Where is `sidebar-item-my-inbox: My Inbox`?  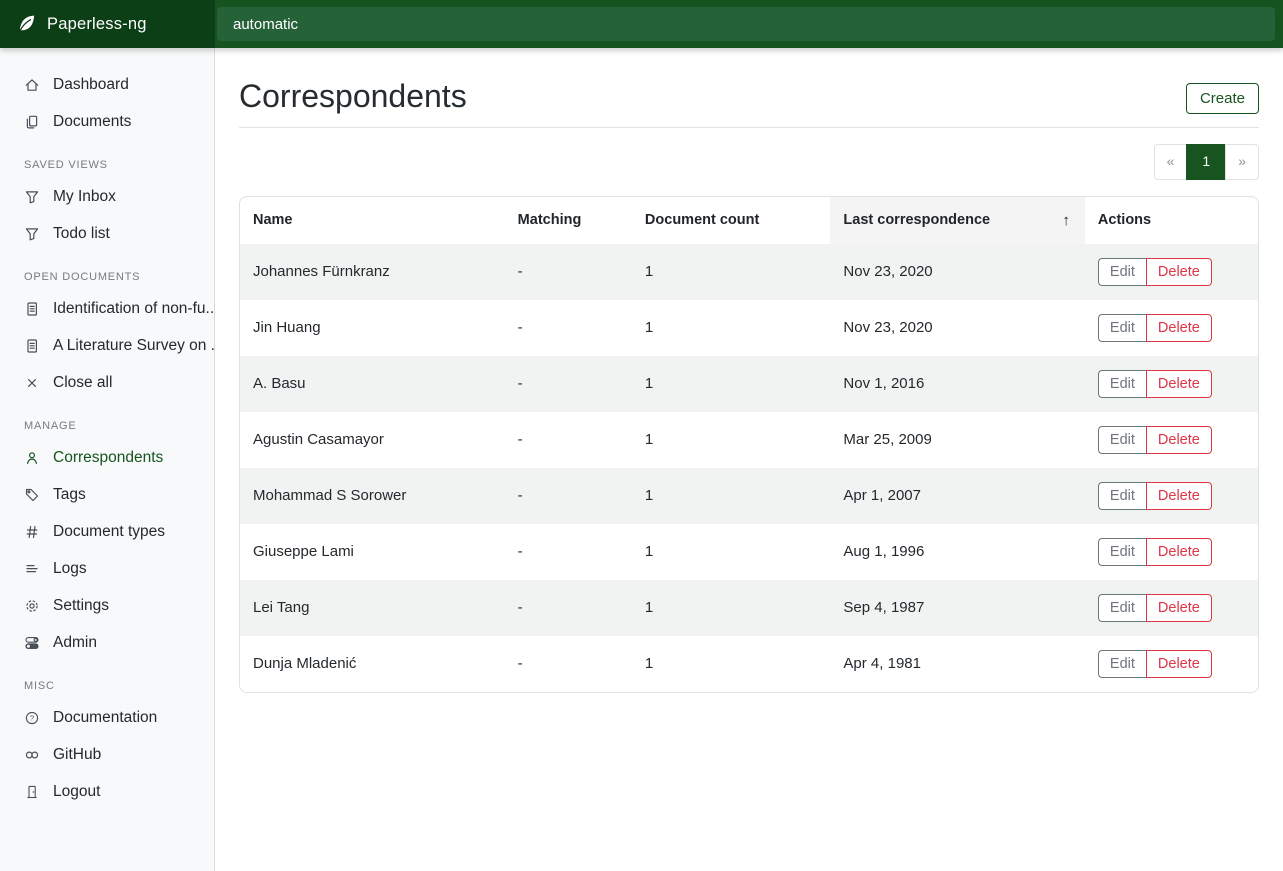
sidebar-item-my-inbox: My Inbox is located at coordinates (107, 196).